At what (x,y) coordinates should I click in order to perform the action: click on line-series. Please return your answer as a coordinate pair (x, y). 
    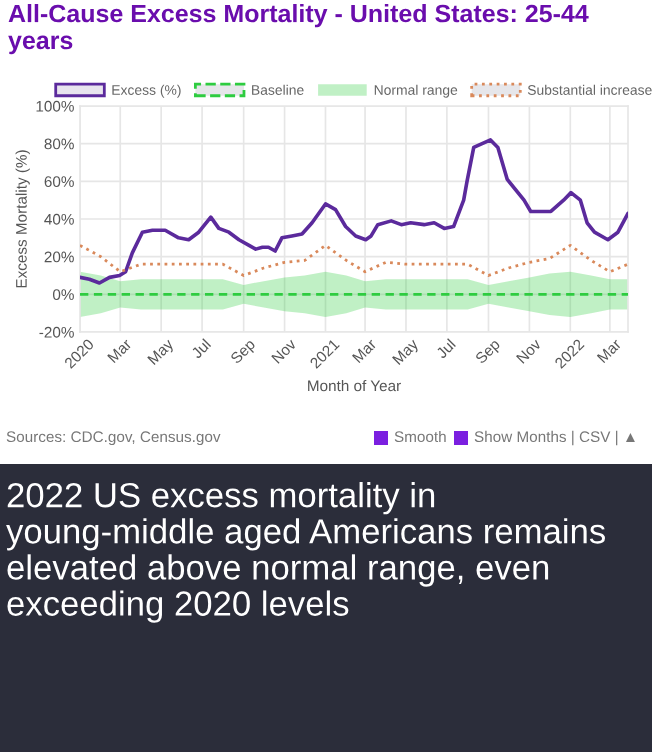
    Looking at the image, I should click on (354, 260).